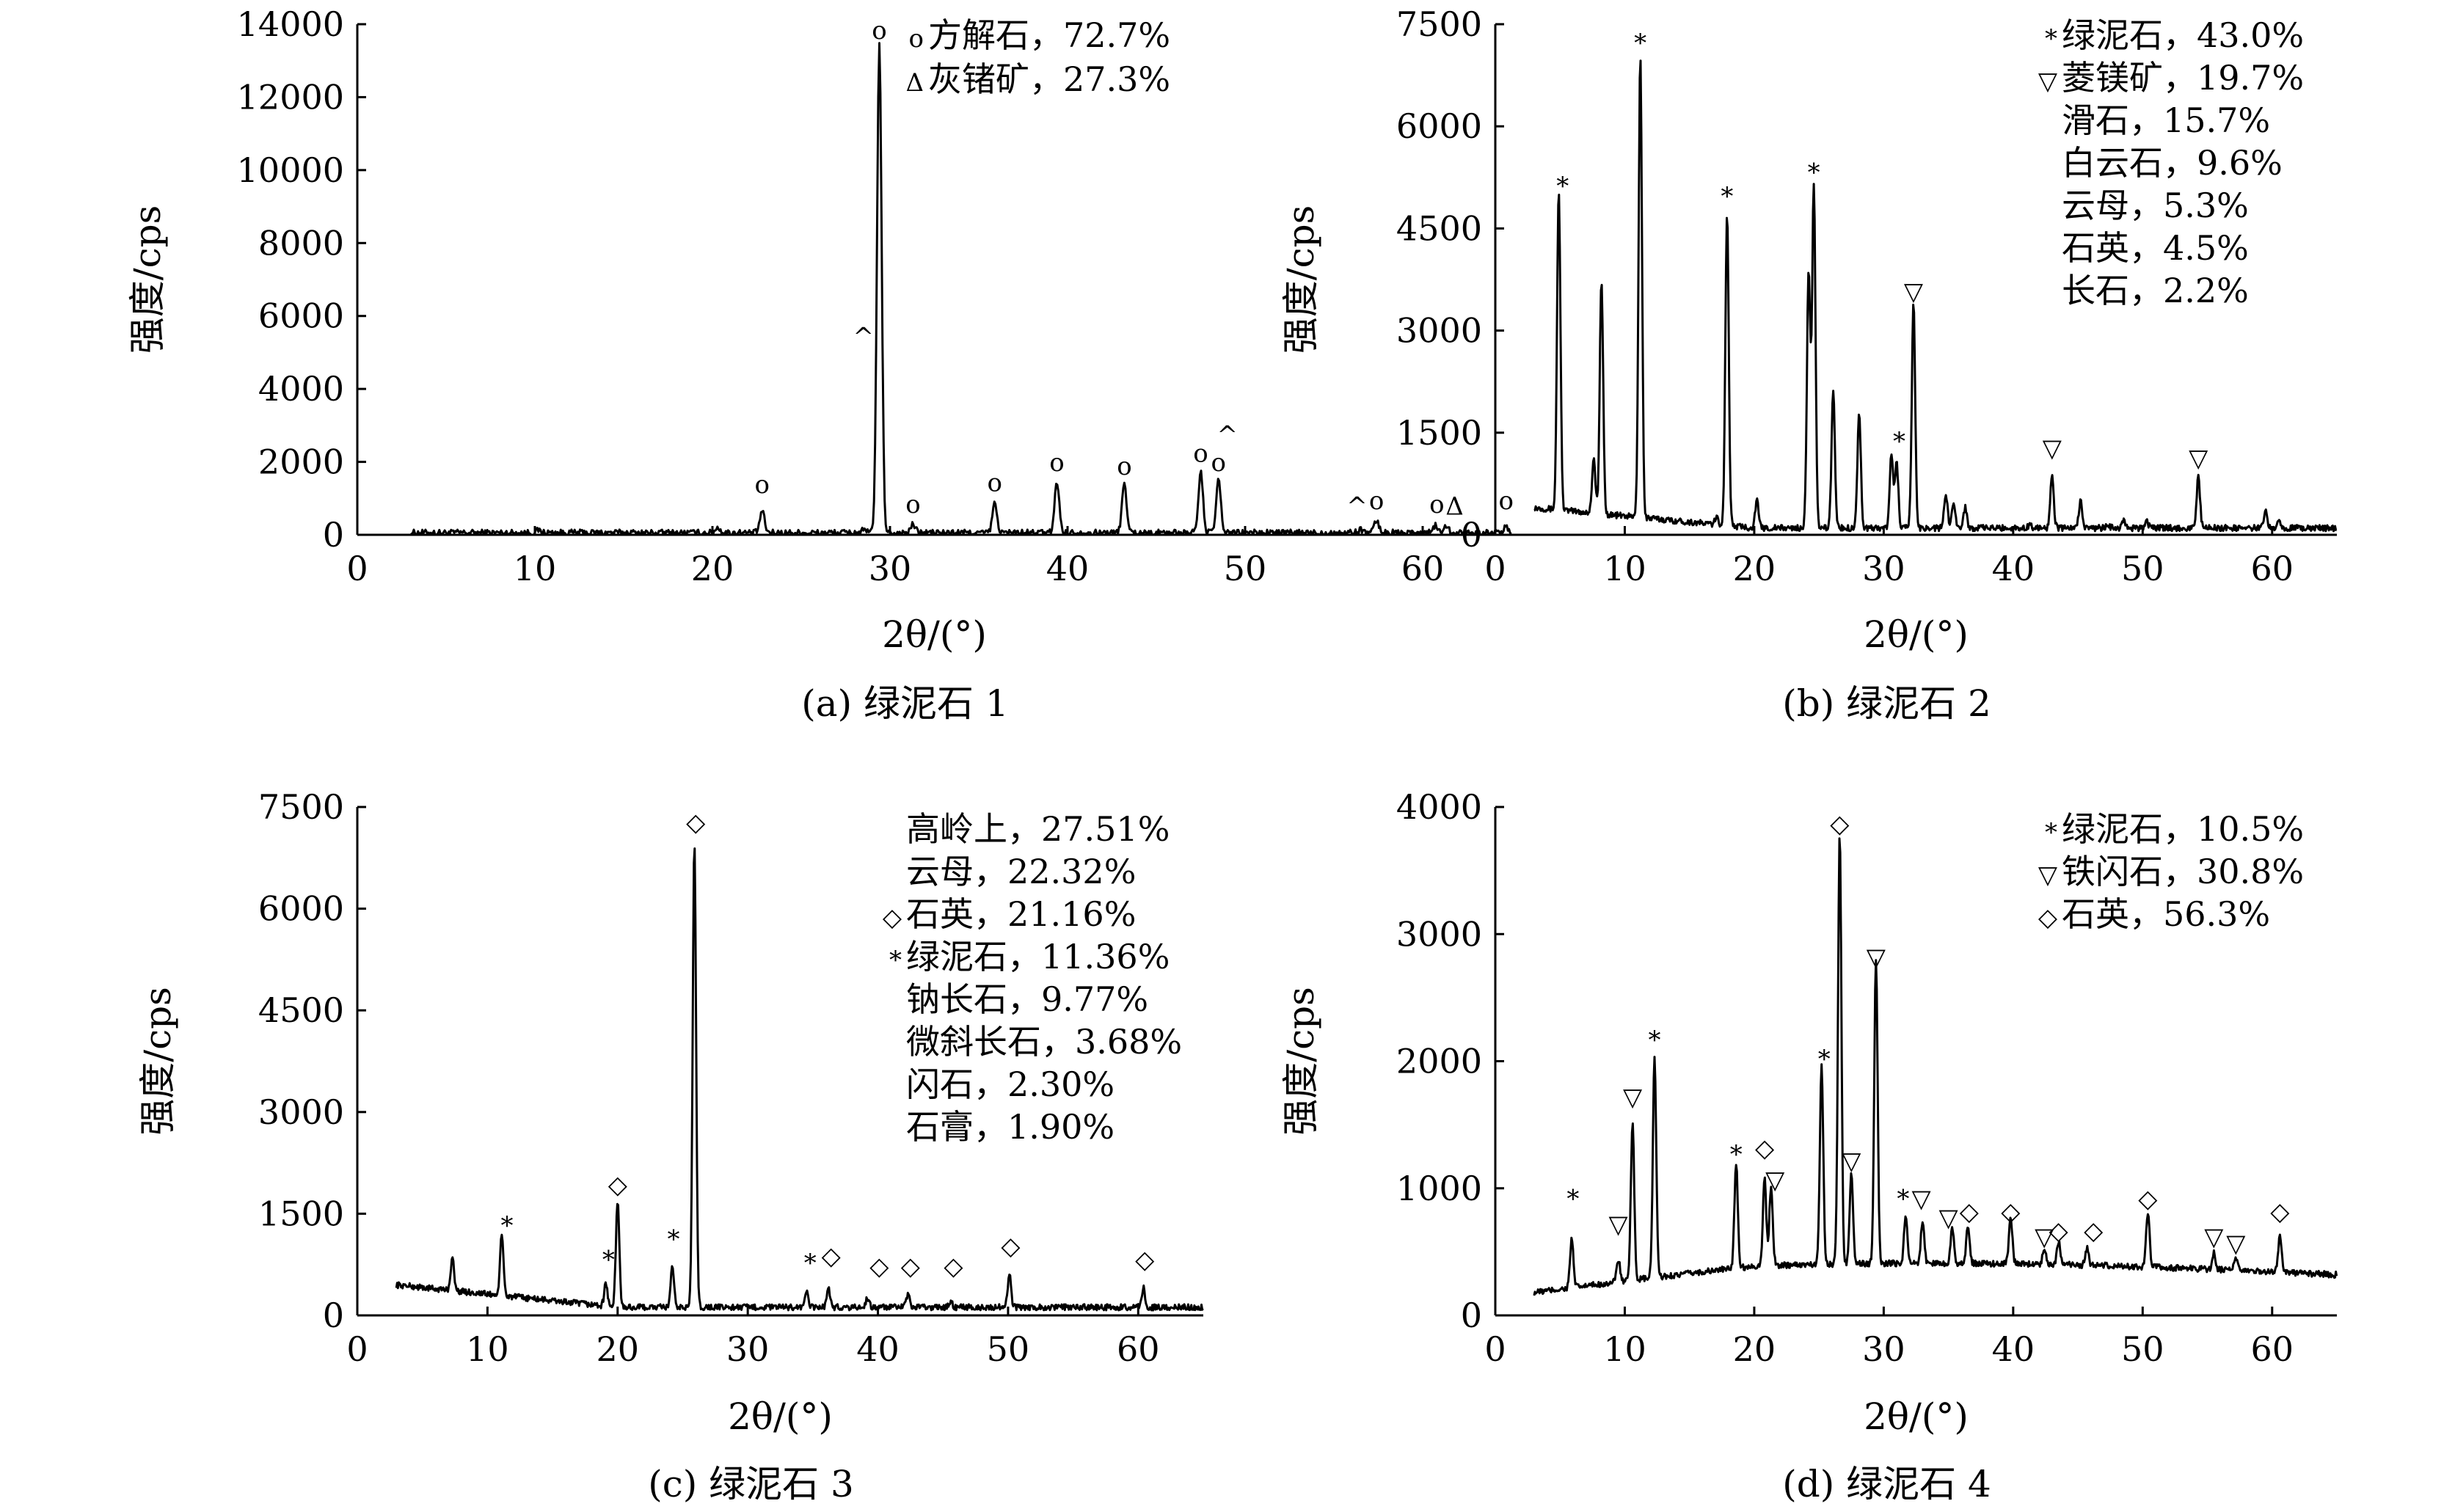  What do you see at coordinates (1038, 956) in the screenshot?
I see `legend-entry: 绿泥石，11.36%` at bounding box center [1038, 956].